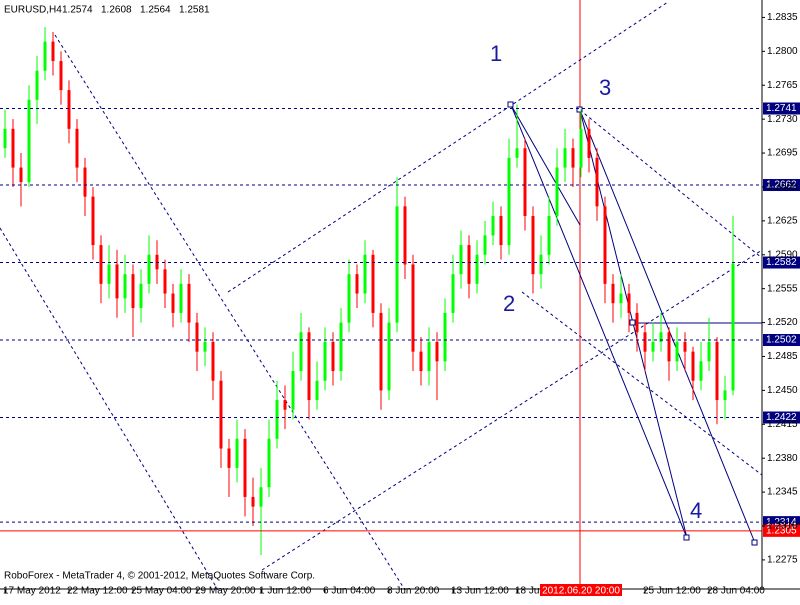 This screenshot has width=800, height=605. I want to click on x-tick-label: 8 Jun 20:00, so click(413, 591).